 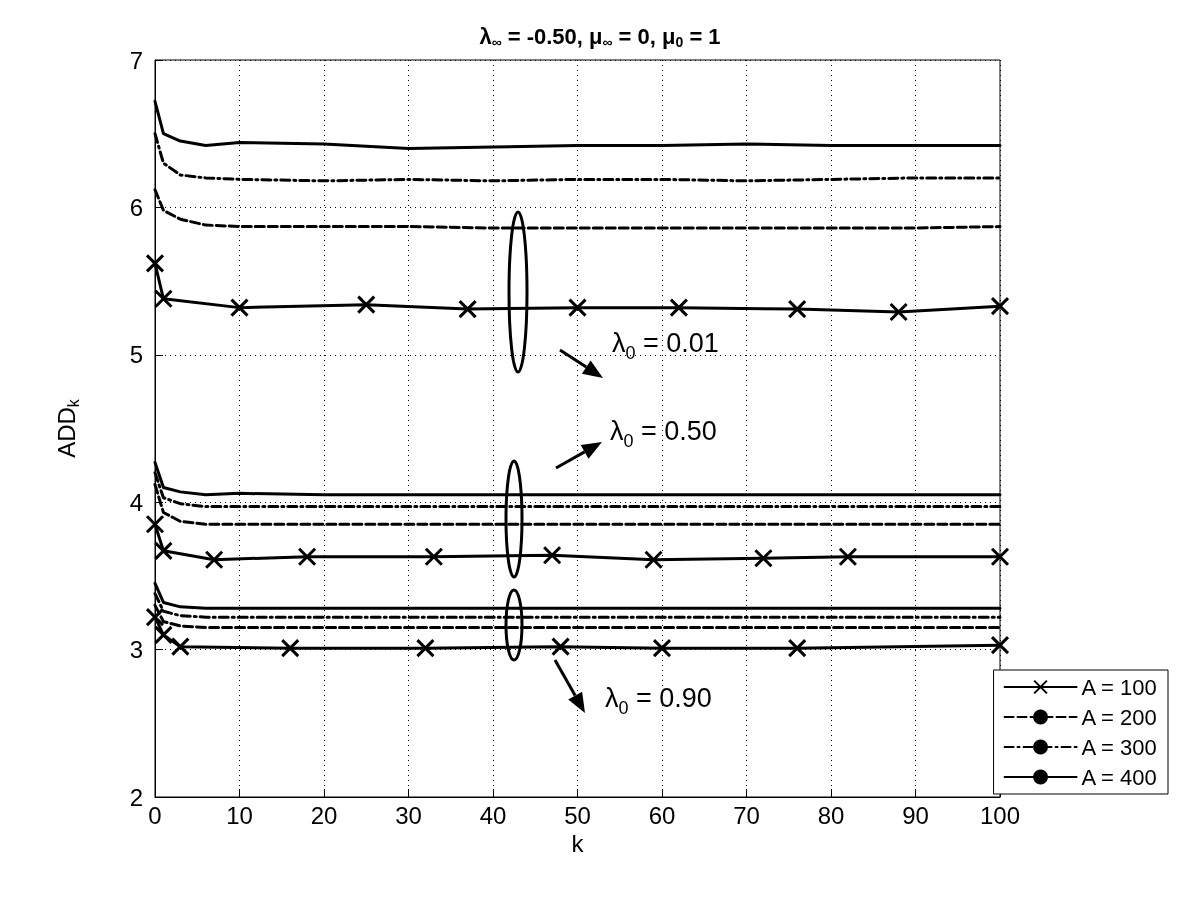 What do you see at coordinates (1119, 777) in the screenshot?
I see `legend-label: A = 400` at bounding box center [1119, 777].